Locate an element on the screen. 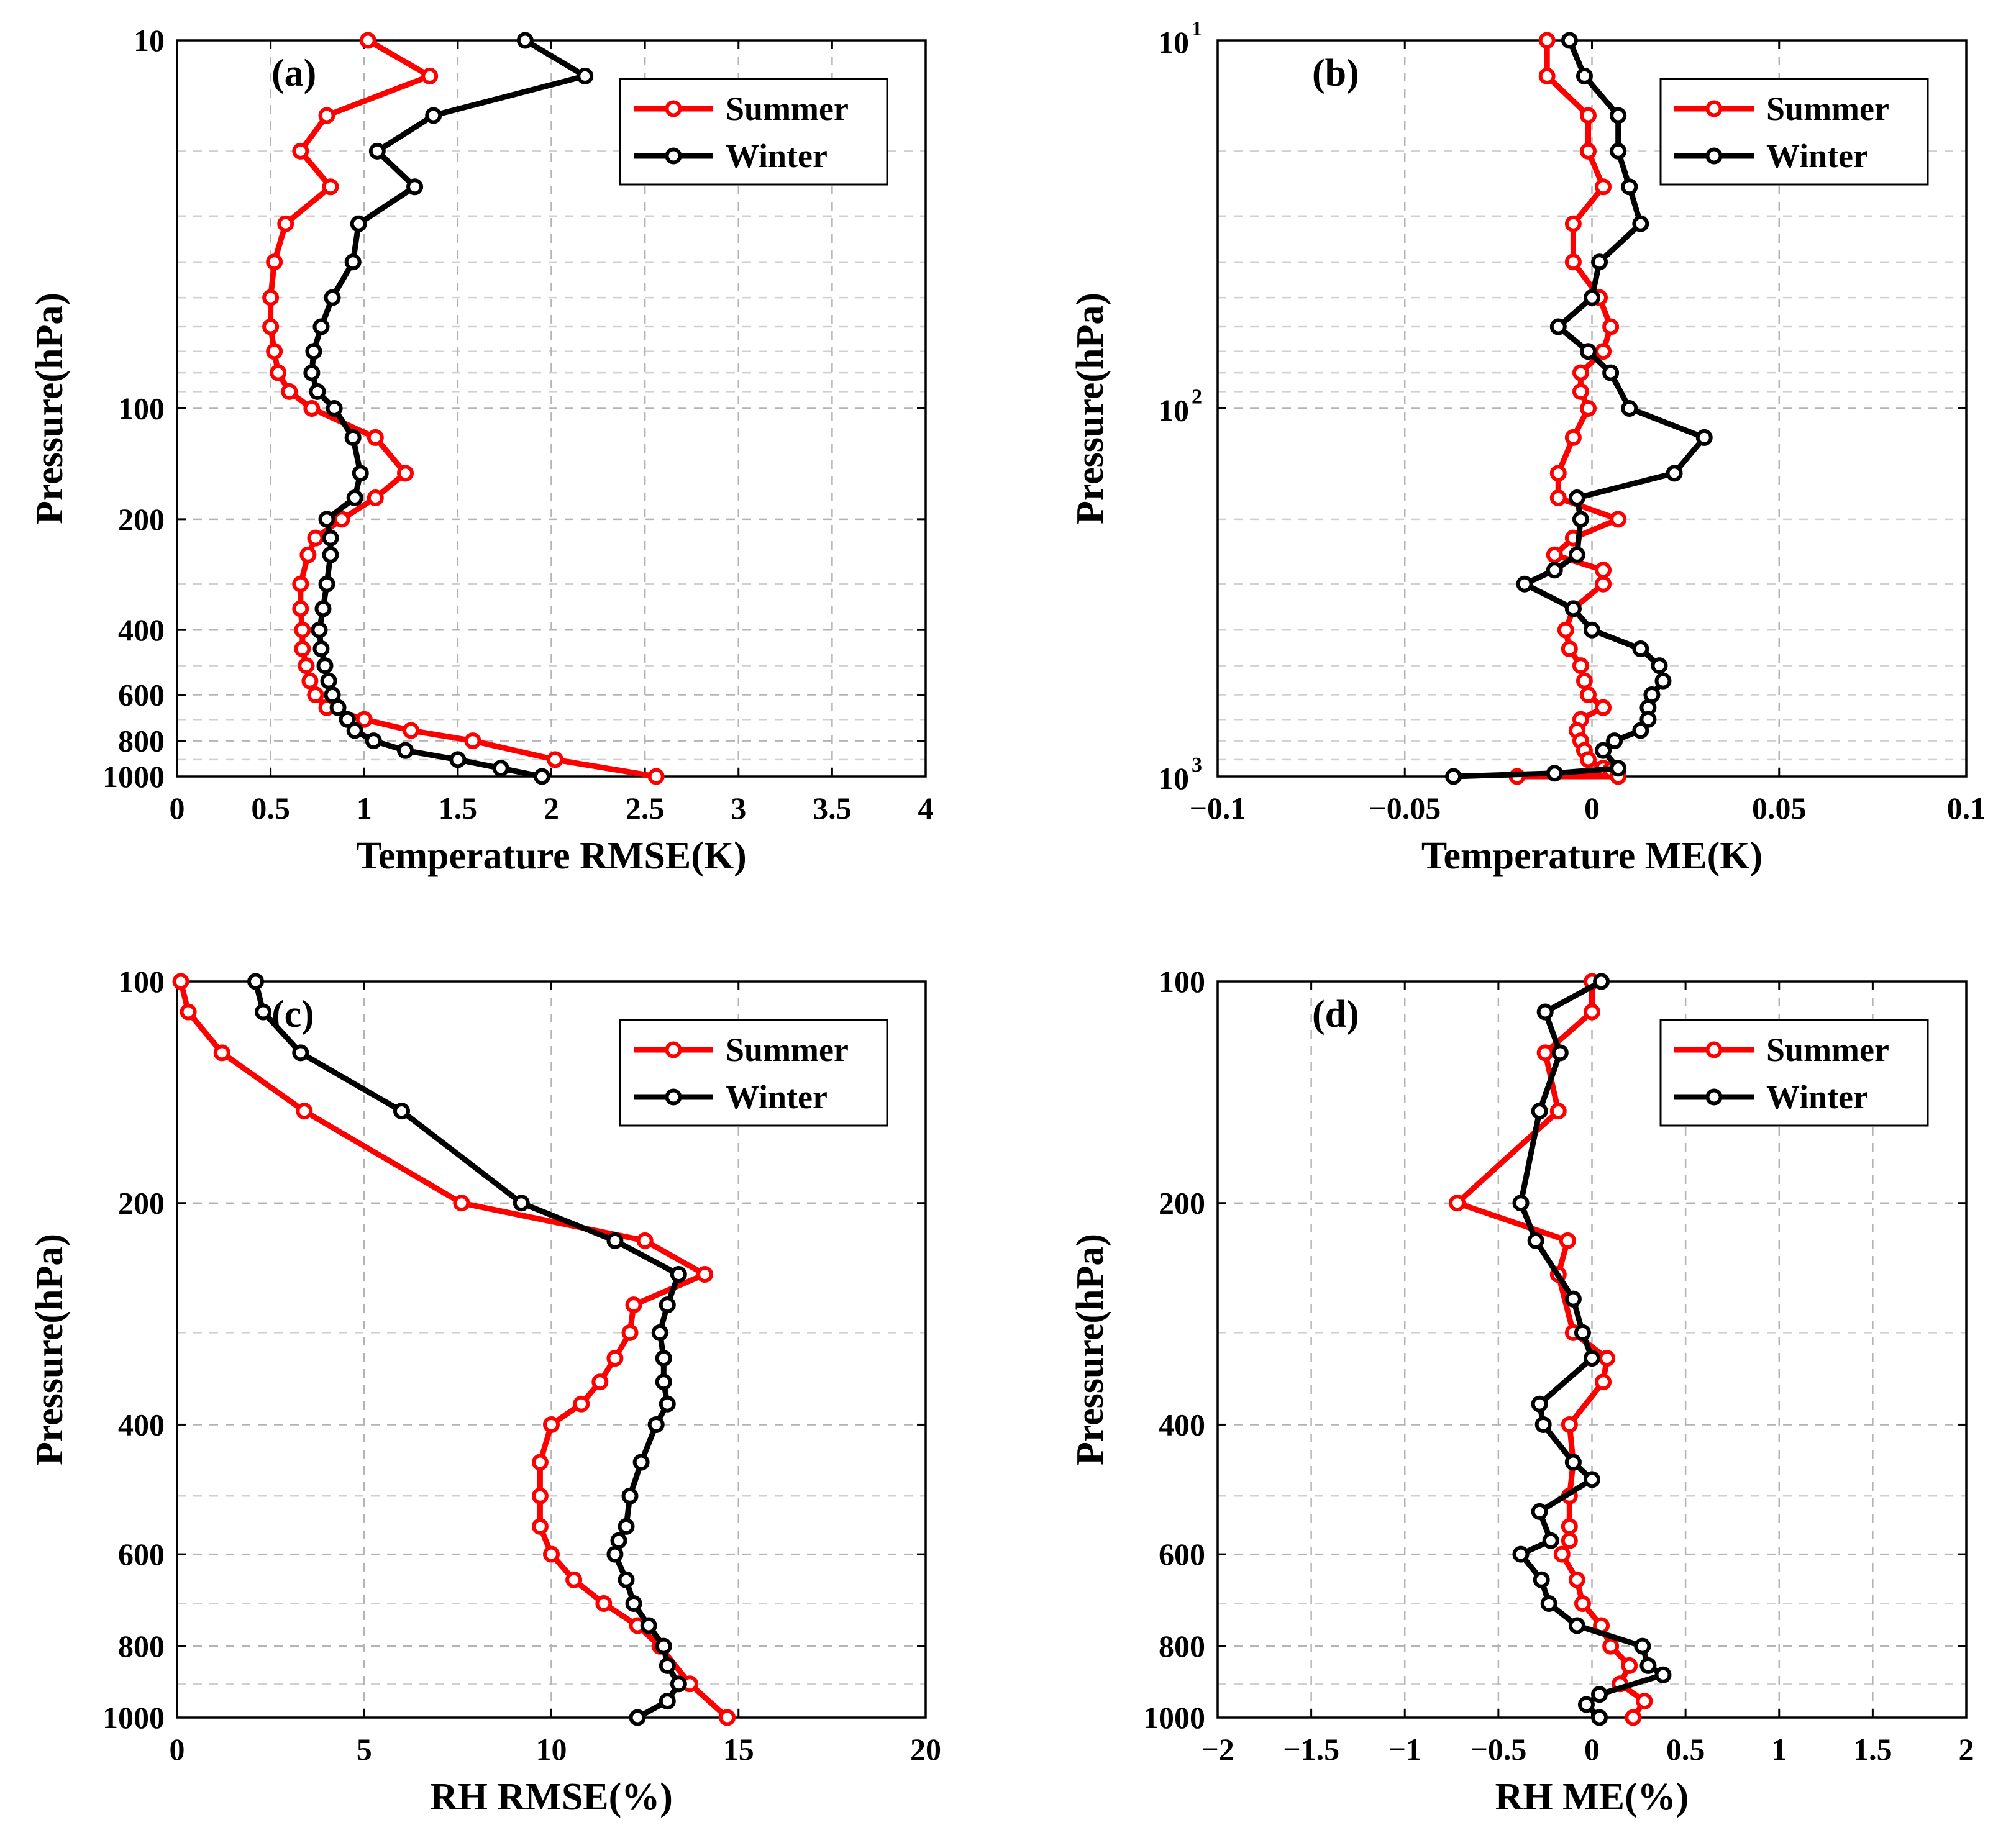 Image resolution: width=2011 pixels, height=1848 pixels. series-winter is located at coordinates (467, 1350).